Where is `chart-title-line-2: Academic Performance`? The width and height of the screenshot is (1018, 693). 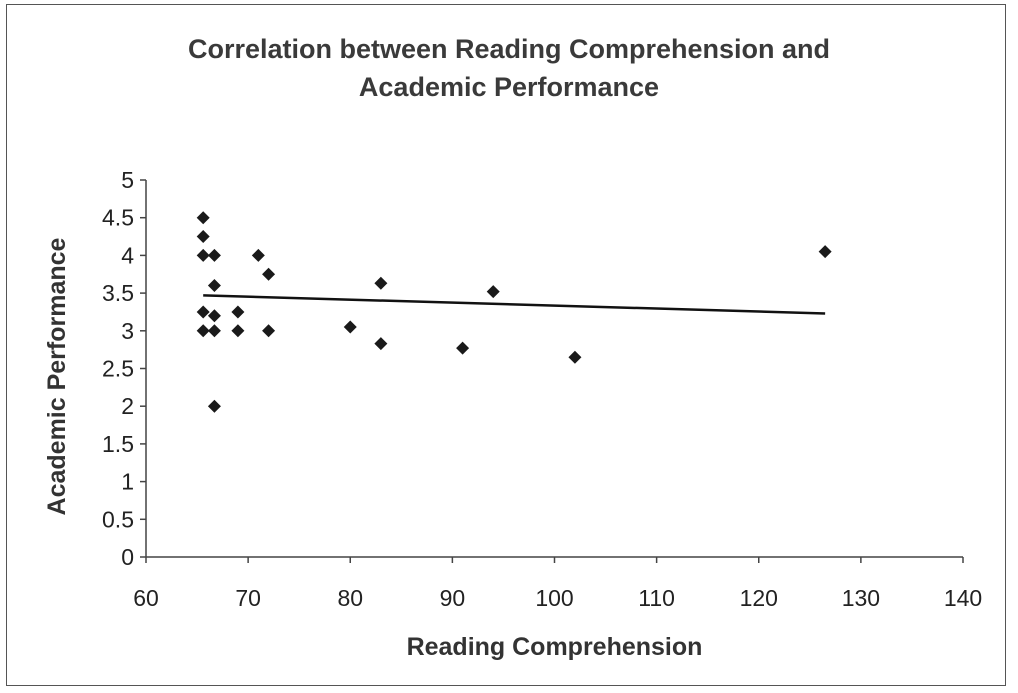 chart-title-line-2: Academic Performance is located at coordinates (509, 87).